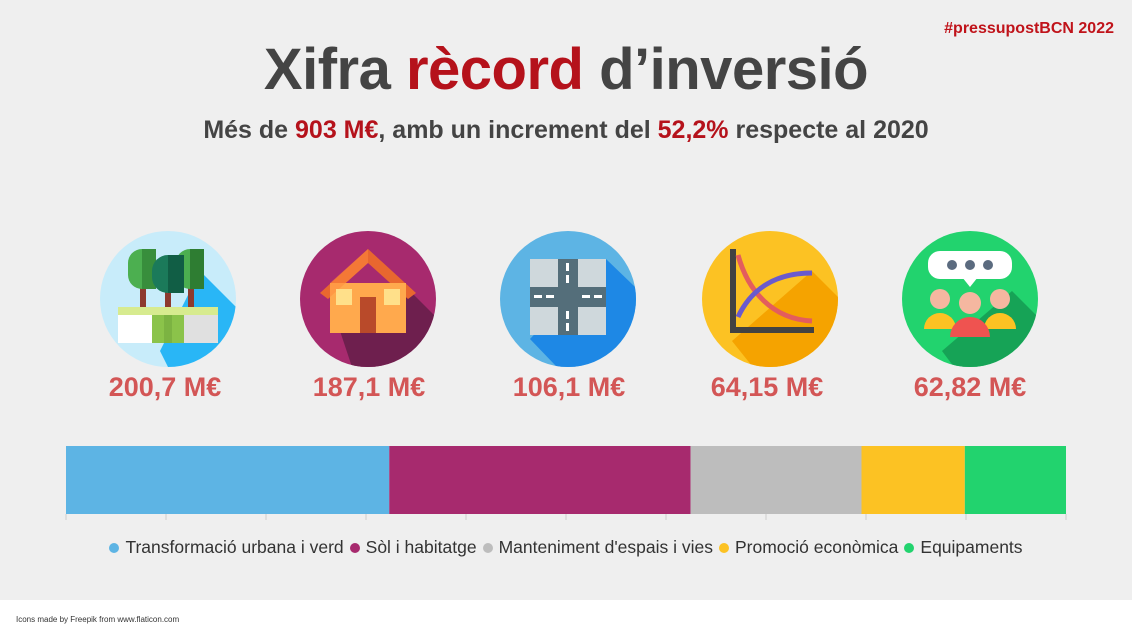 Image resolution: width=1132 pixels, height=637 pixels. I want to click on legend-label: Sòl i habitatge, so click(421, 547).